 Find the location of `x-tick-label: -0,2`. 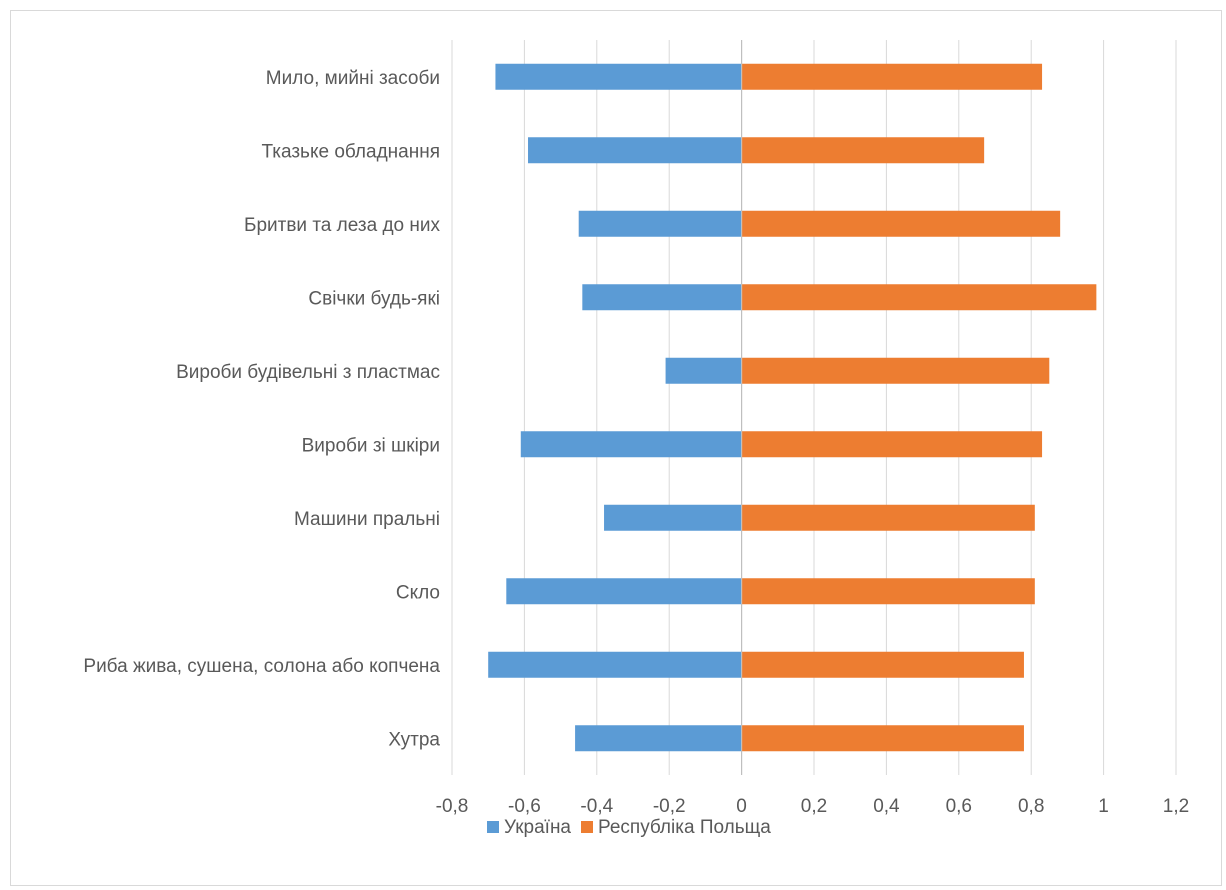

x-tick-label: -0,2 is located at coordinates (669, 806).